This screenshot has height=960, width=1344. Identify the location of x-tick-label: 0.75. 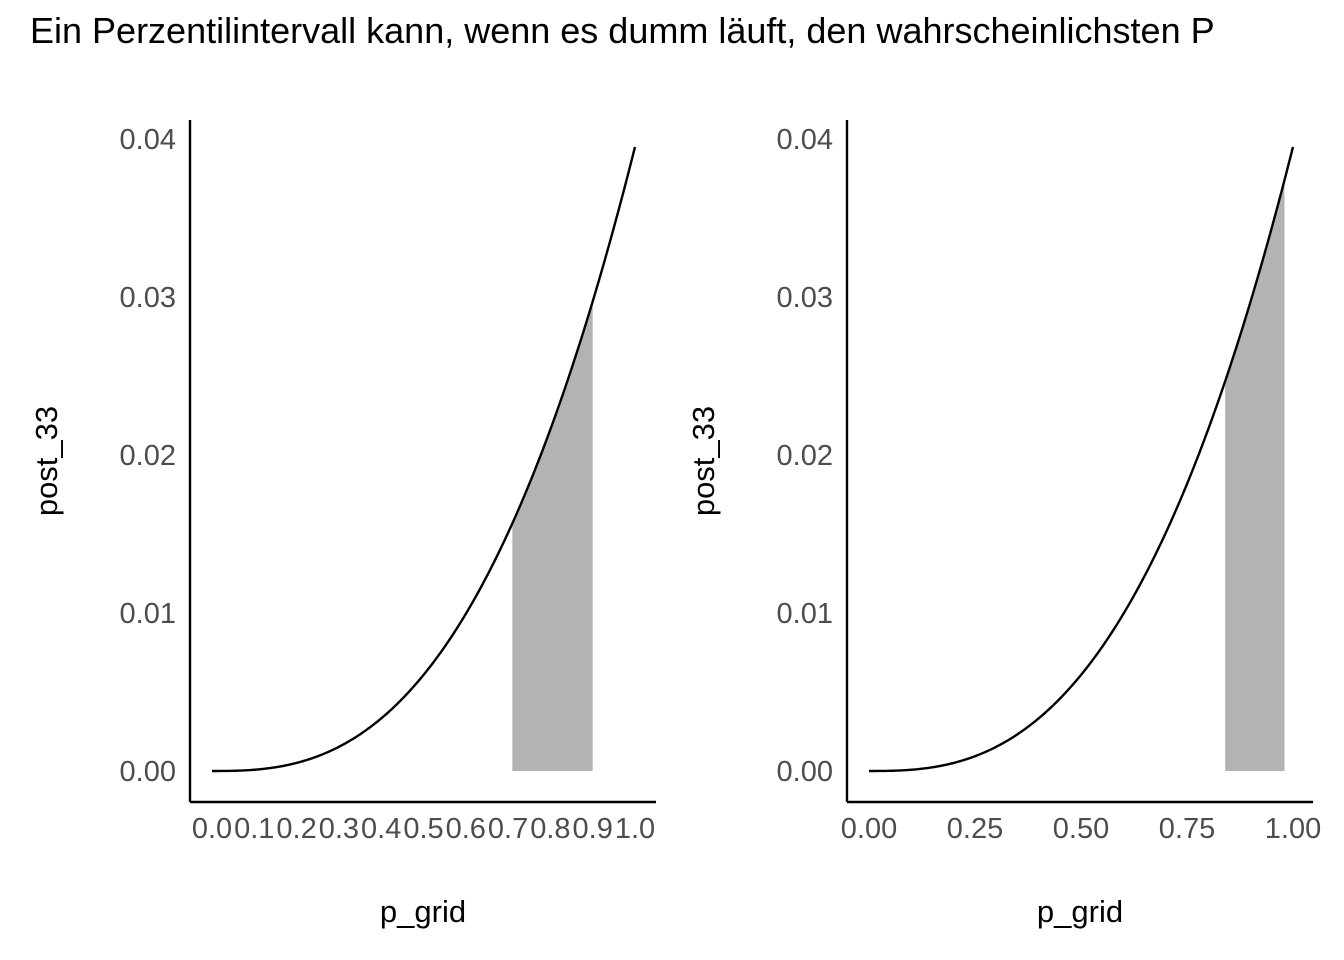
(1187, 829).